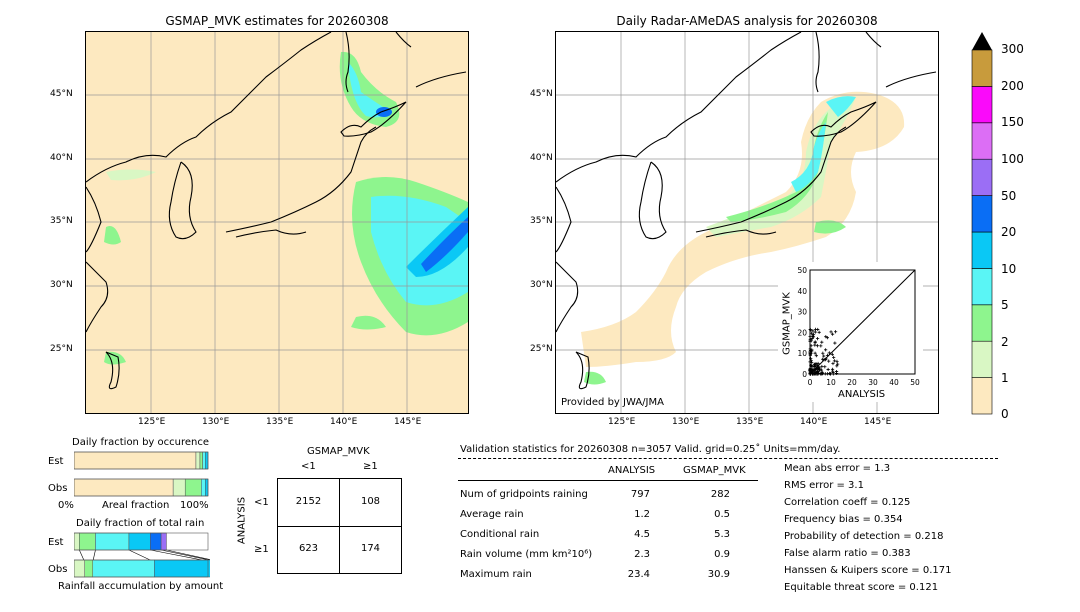 This screenshot has height=612, width=1080. What do you see at coordinates (802, 270) in the screenshot?
I see `scatter-ytick: 50` at bounding box center [802, 270].